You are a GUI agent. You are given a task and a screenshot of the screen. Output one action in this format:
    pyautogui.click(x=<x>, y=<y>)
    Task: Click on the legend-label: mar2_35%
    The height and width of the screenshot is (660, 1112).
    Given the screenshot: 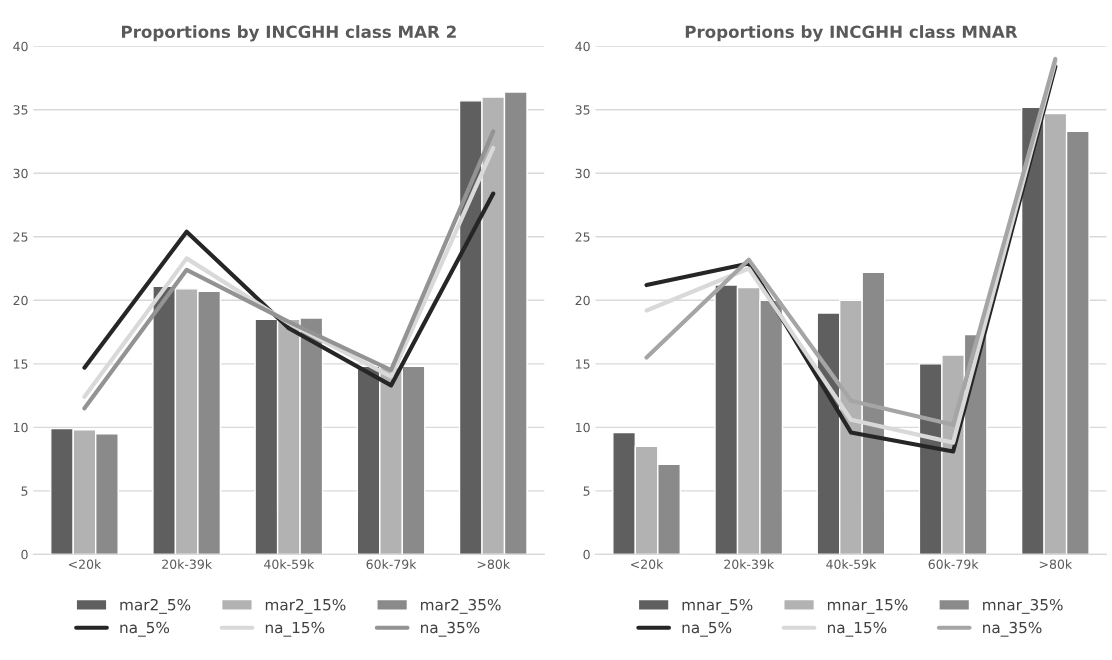 What is the action you would take?
    pyautogui.click(x=461, y=606)
    